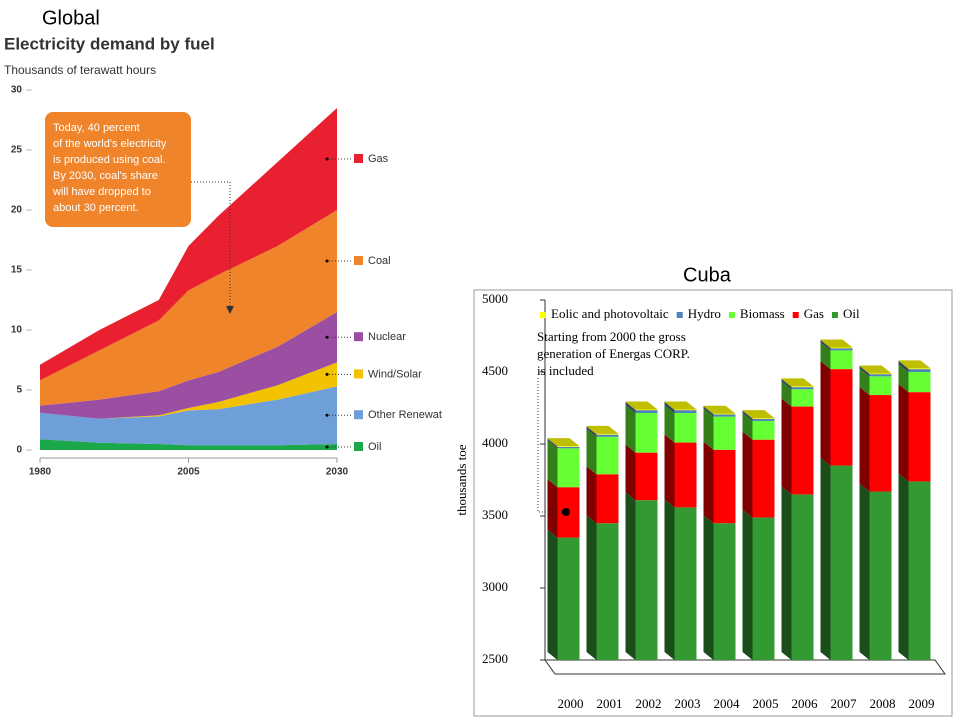  I want to click on y-tick-label: 3000, so click(495, 586).